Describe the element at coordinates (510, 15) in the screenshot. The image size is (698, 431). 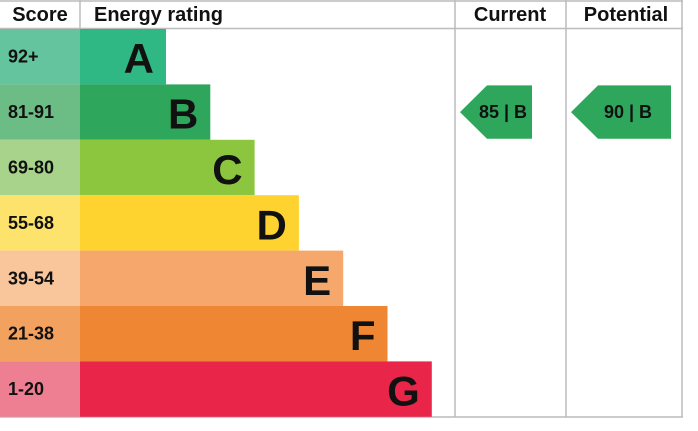
I see `header-current: Current` at that location.